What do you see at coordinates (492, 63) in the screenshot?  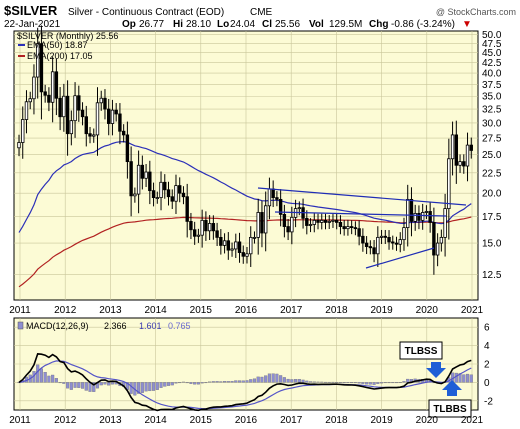 I see `price-tick-label: 42.5` at bounding box center [492, 63].